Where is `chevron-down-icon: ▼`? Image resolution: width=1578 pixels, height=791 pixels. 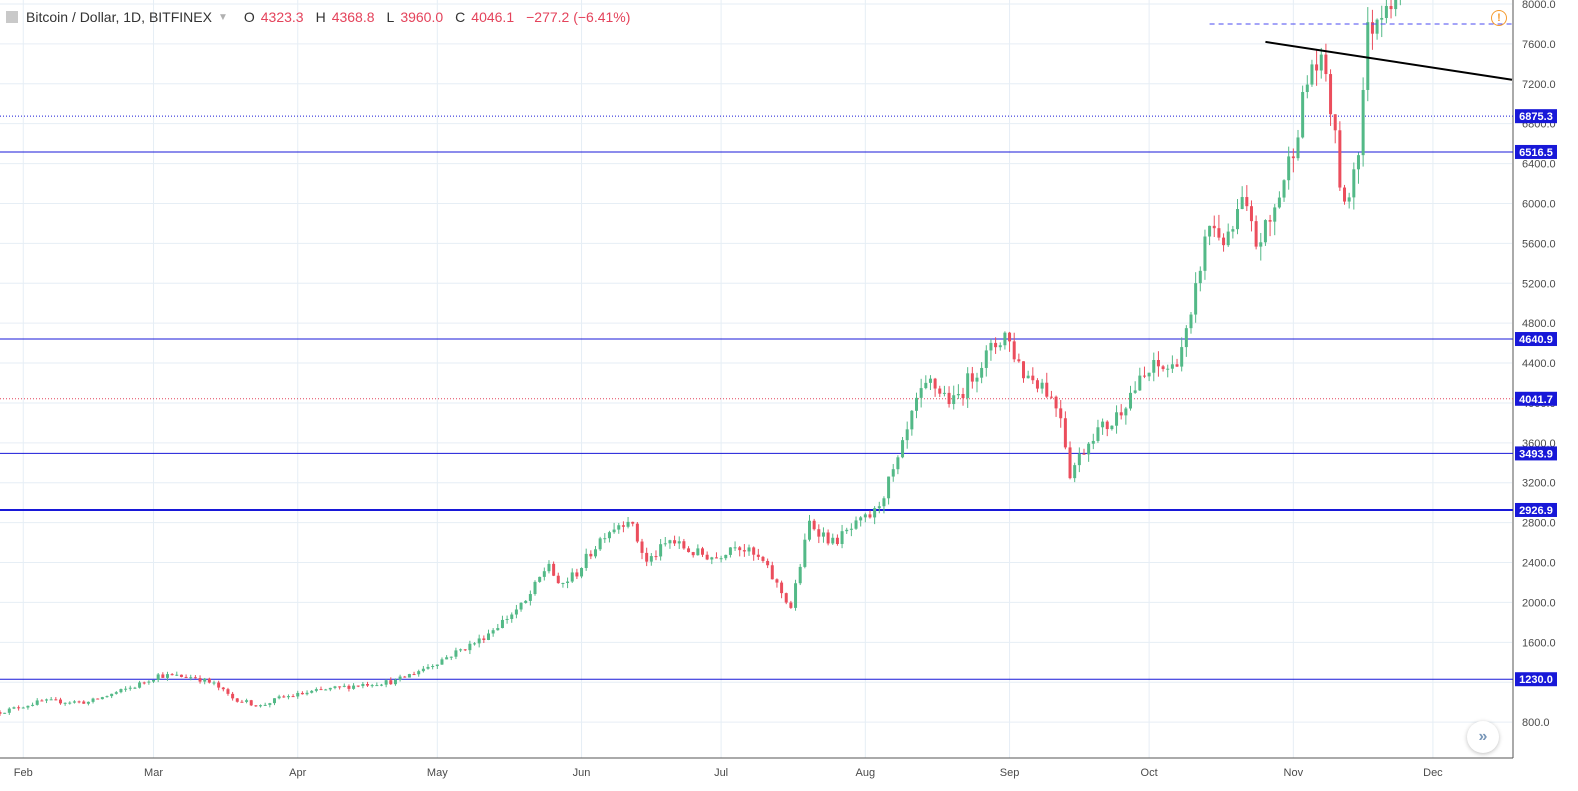
chevron-down-icon: ▼ is located at coordinates (222, 17).